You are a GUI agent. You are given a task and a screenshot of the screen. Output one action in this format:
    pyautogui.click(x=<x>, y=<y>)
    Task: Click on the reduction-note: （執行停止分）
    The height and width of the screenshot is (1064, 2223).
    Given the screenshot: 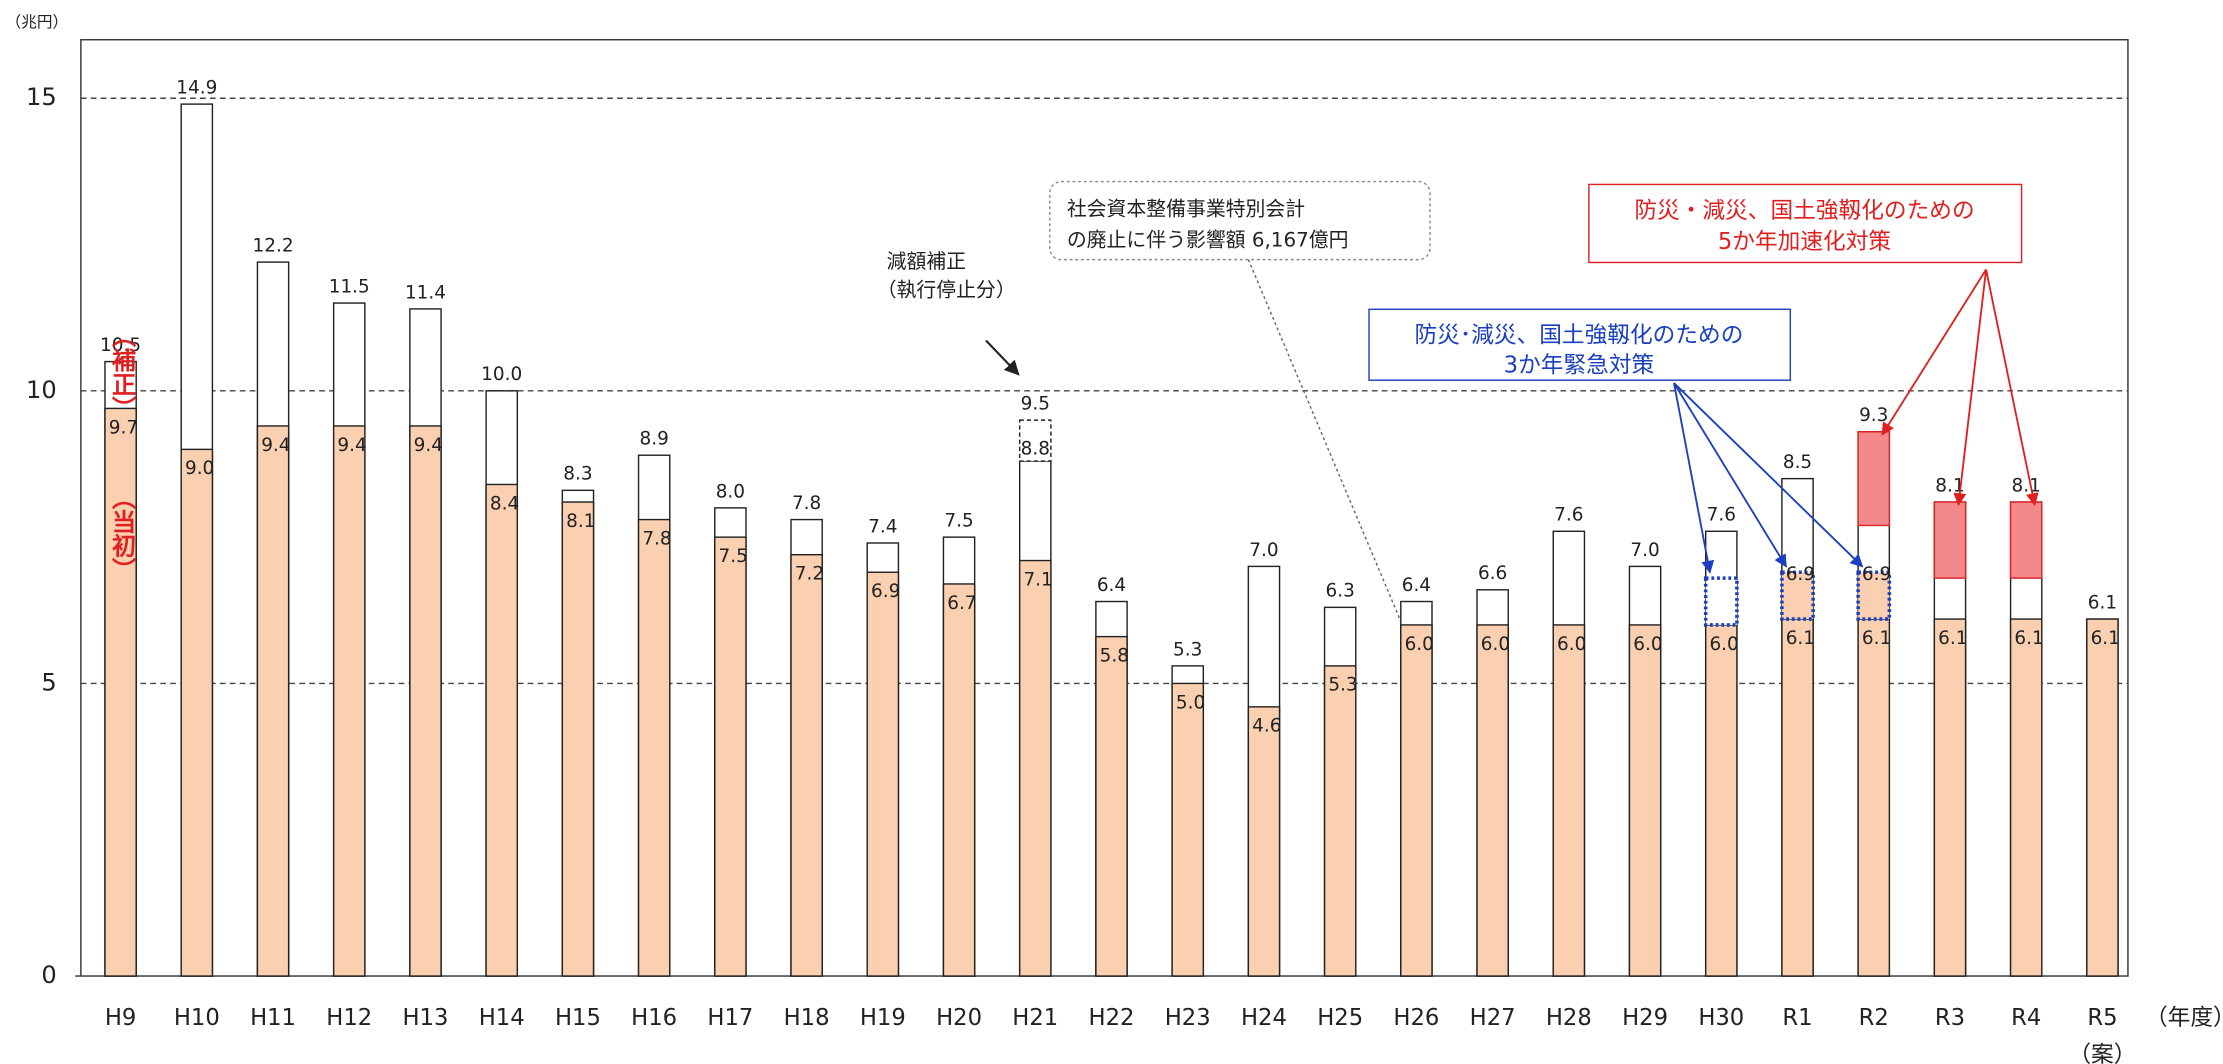 What is the action you would take?
    pyautogui.click(x=946, y=289)
    